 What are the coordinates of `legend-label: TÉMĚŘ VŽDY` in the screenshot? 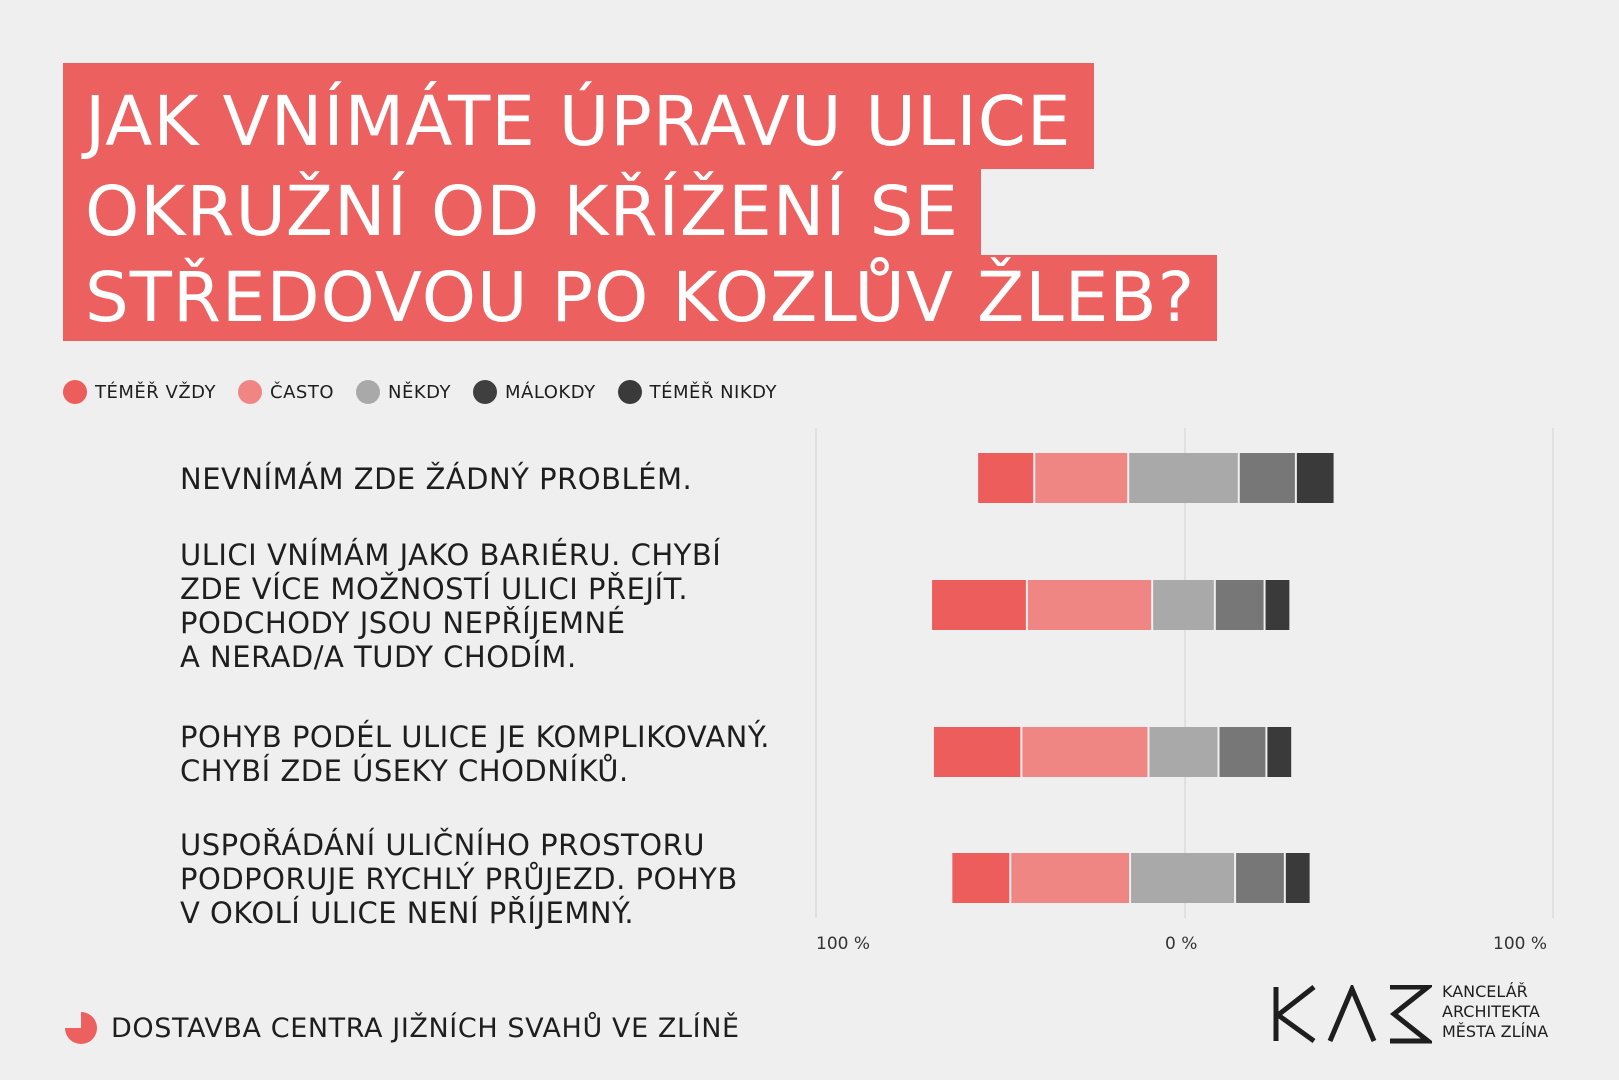 It's located at (156, 392).